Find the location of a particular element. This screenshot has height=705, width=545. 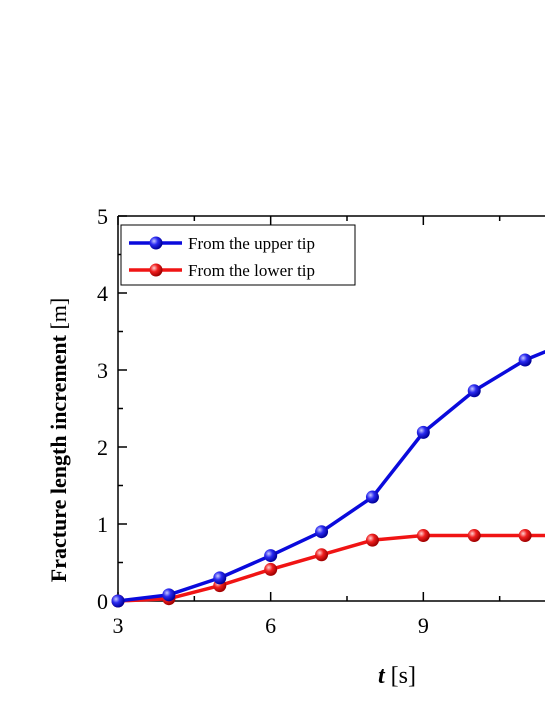

y-axis-label-unit: [m] is located at coordinates (58, 314).